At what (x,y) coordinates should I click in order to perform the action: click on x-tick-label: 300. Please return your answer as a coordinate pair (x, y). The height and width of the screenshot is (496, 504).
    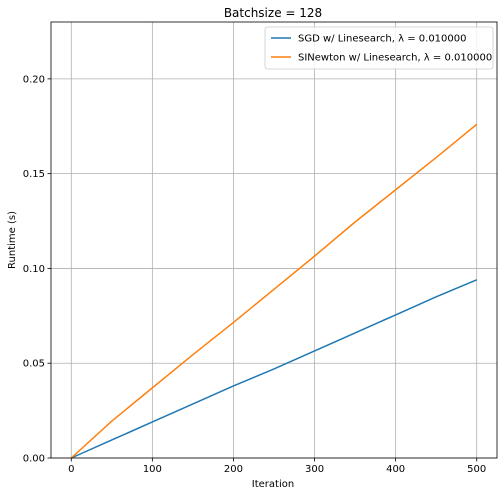
    Looking at the image, I should click on (314, 469).